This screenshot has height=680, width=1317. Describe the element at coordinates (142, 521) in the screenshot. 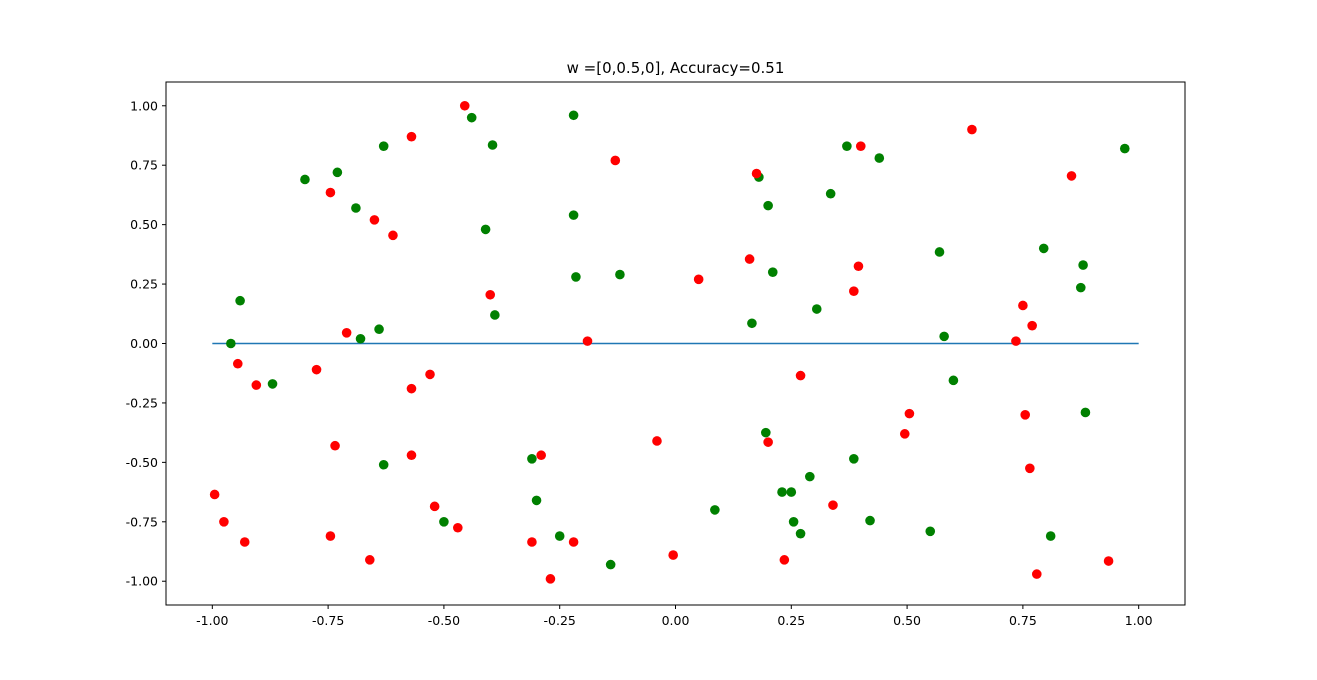

I see `y-tick-label: -0.75` at that location.